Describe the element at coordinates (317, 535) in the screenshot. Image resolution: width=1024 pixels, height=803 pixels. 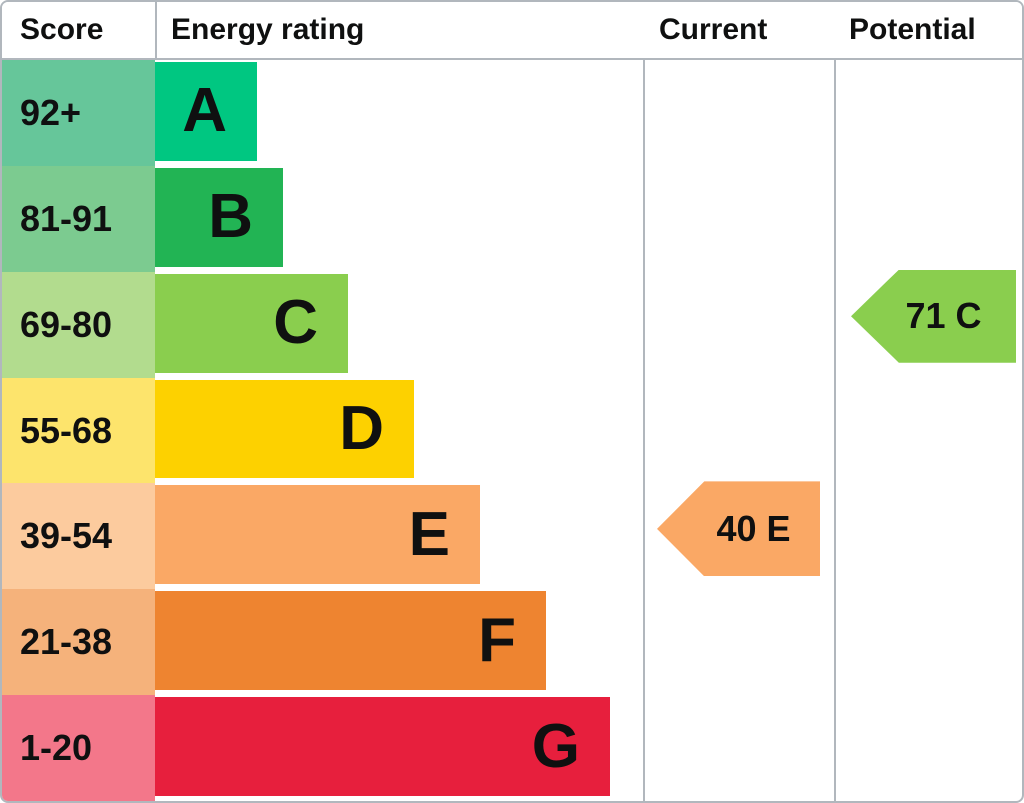
I see `rating-bar: E` at that location.